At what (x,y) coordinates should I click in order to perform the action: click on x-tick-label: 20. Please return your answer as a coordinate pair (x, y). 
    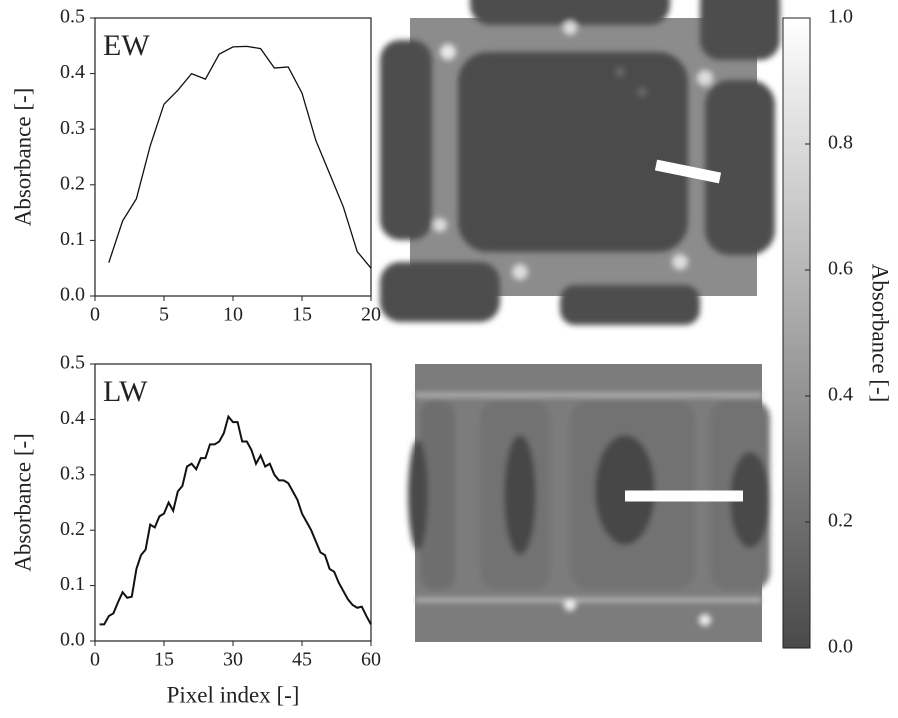
    Looking at the image, I should click on (371, 315).